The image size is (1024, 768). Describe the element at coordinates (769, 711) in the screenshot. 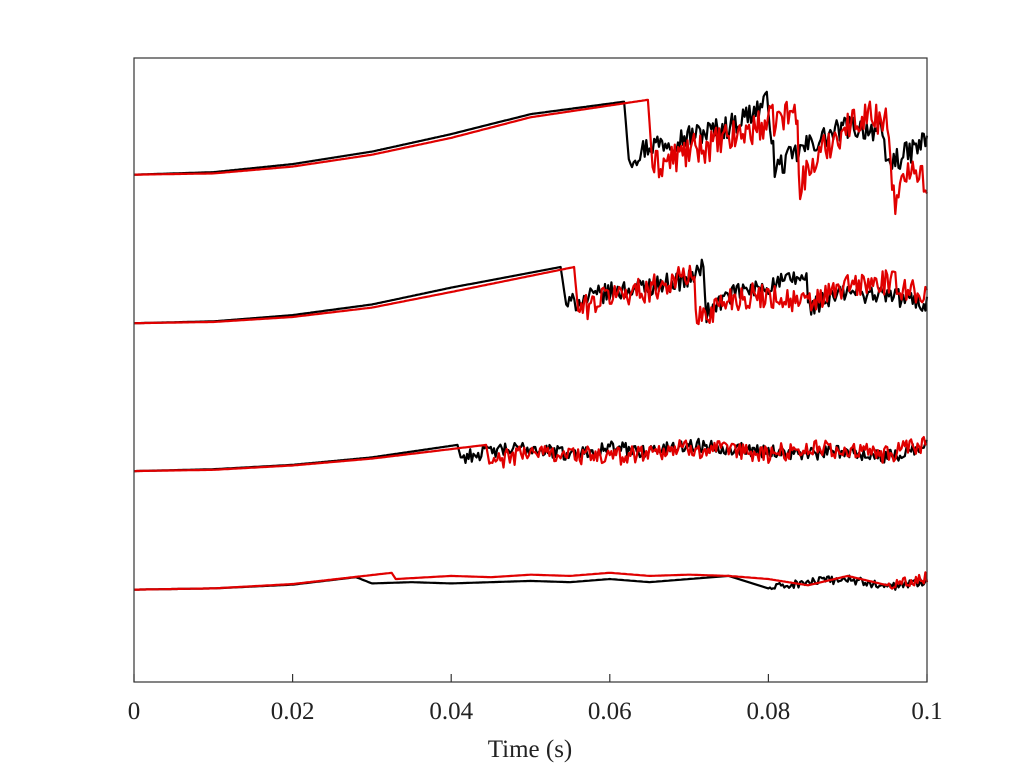

I see `x-tick-label: 0.08` at that location.